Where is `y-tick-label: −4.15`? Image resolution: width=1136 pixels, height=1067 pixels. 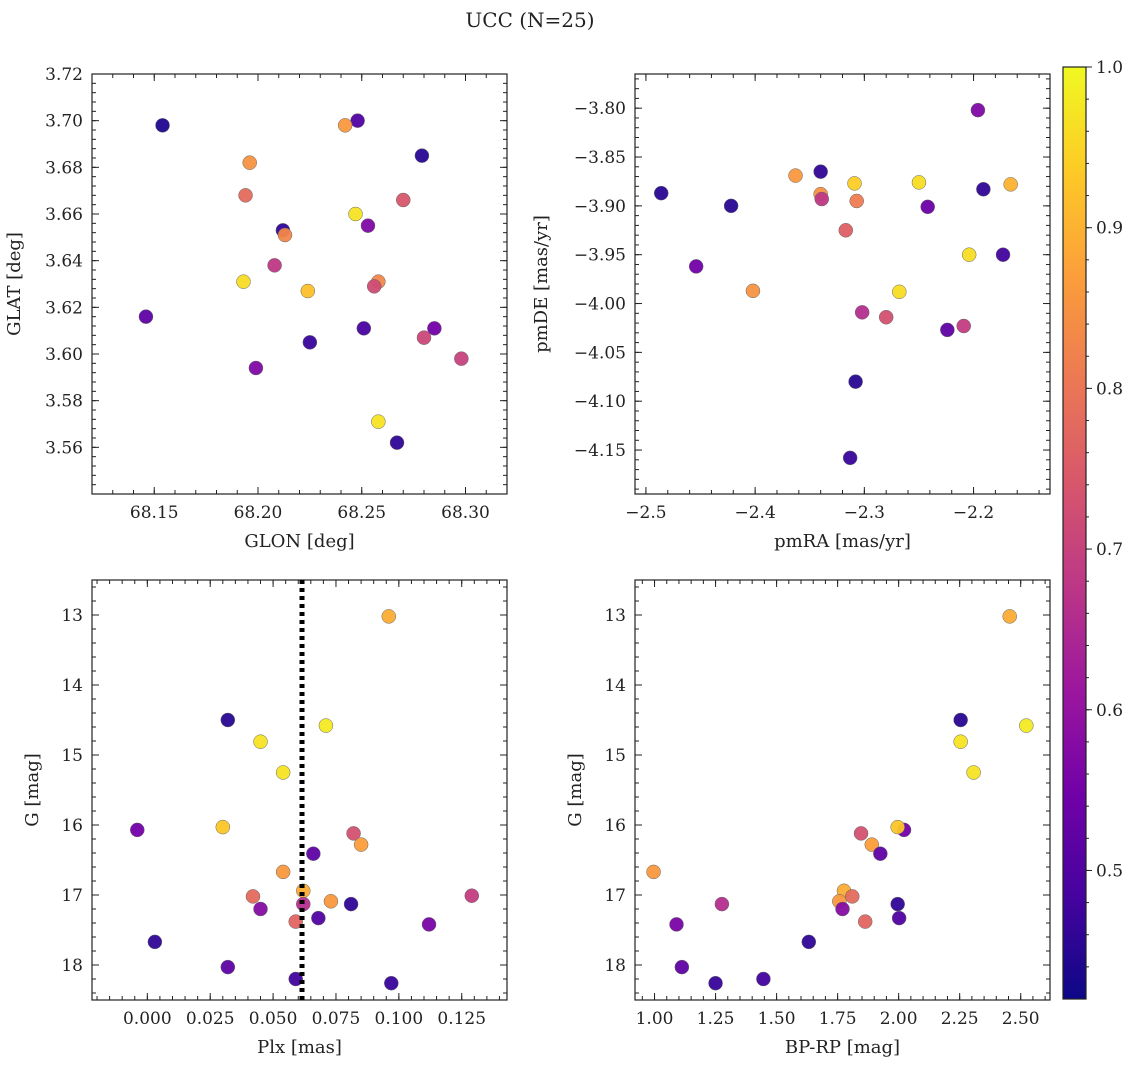
y-tick-label: −4.15 is located at coordinates (600, 451).